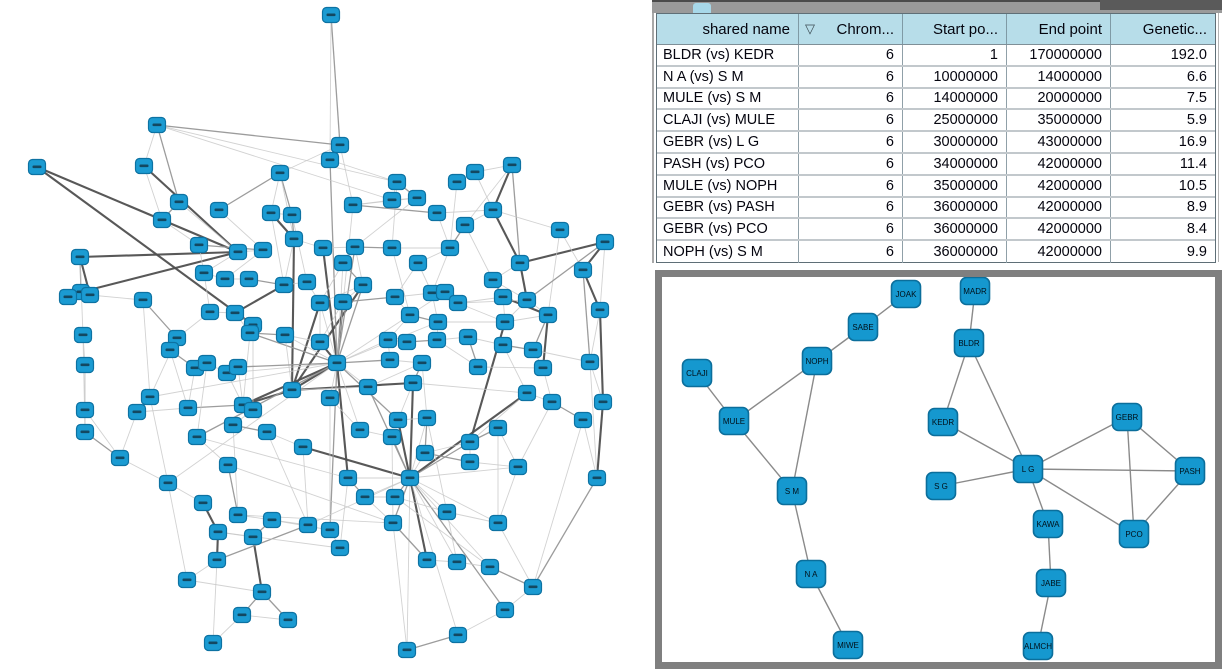 This screenshot has width=1222, height=669. I want to click on subnetwork-node-jabe: JABE, so click(1051, 583).